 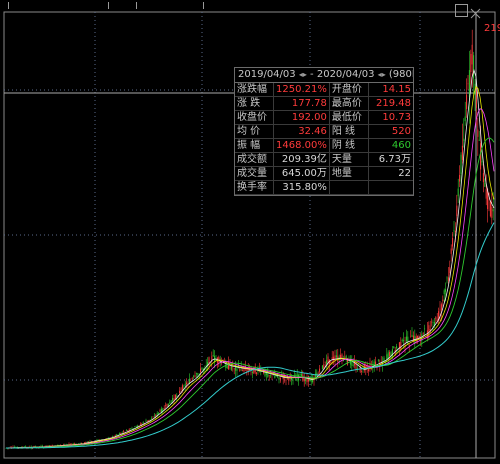 What do you see at coordinates (324, 187) in the screenshot?
I see `stats-row: 换手率 315.80%` at bounding box center [324, 187].